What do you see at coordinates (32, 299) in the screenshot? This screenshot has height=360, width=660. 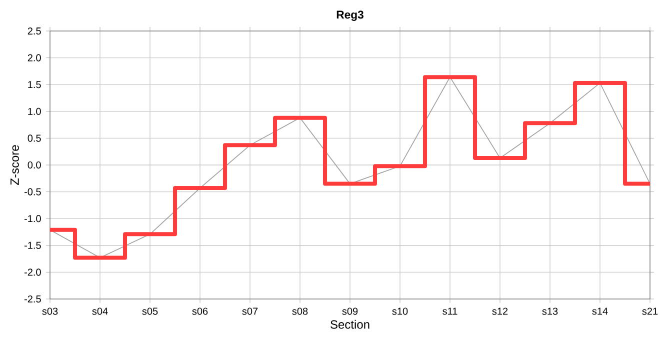 I see `y-tick-label: -2.5` at bounding box center [32, 299].